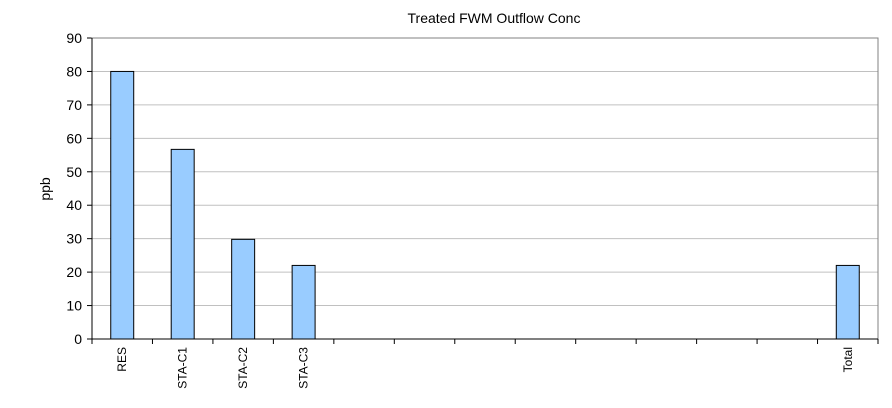  What do you see at coordinates (74, 272) in the screenshot?
I see `y-tick-label: 20` at bounding box center [74, 272].